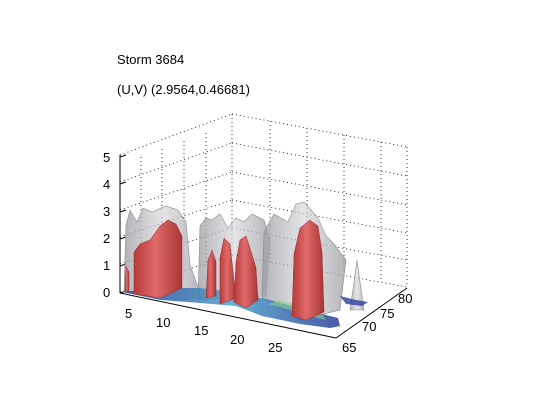 The width and height of the screenshot is (533, 400). I want to click on z-tick-label: 2, so click(106, 238).